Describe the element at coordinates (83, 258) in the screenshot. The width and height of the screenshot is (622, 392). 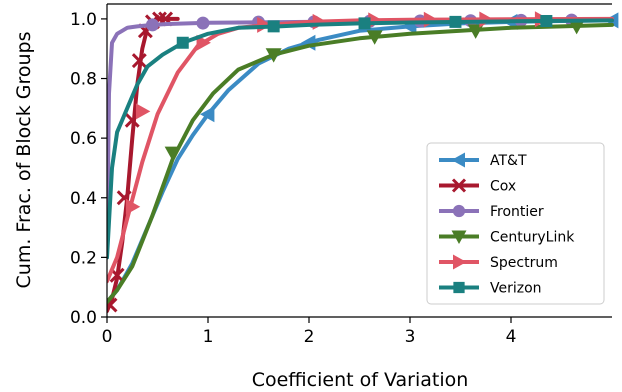
I see `y-tick-label: 0.2` at that location.